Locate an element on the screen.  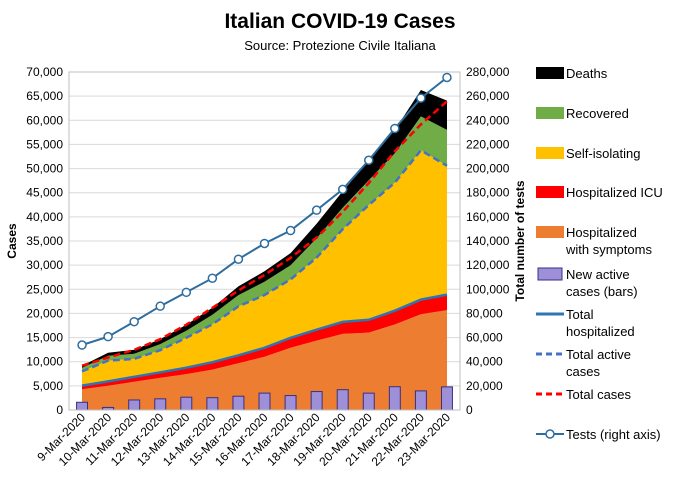
legend-swatch-marker-tests-right-axis- is located at coordinates (550, 434).